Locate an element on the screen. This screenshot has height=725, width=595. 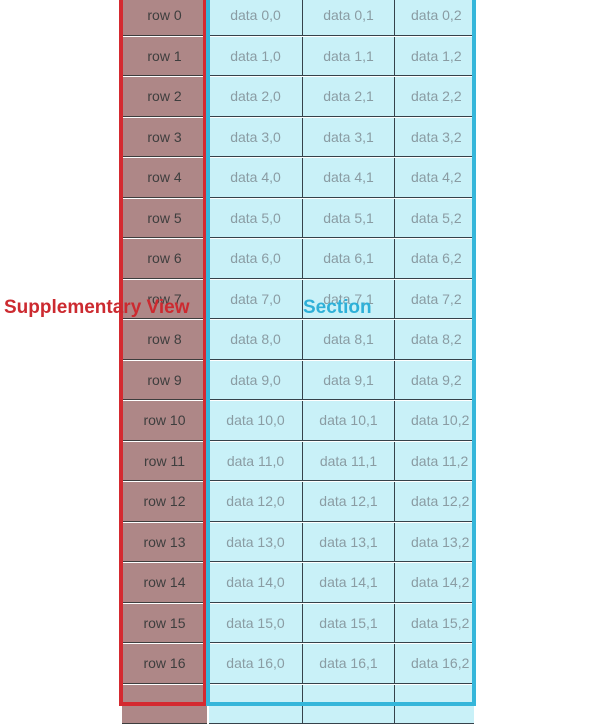
data-cell: data 4,1 is located at coordinates (349, 178).